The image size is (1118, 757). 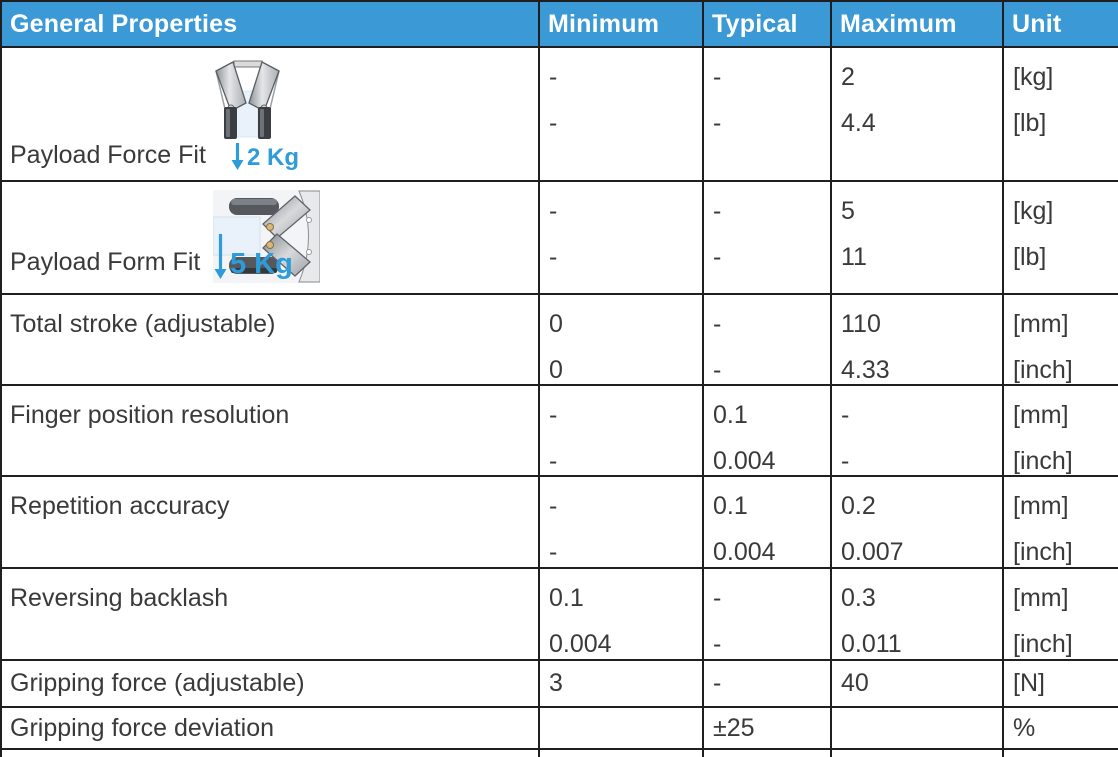 I want to click on property-cell: Gripping force deviation, so click(x=271, y=728).